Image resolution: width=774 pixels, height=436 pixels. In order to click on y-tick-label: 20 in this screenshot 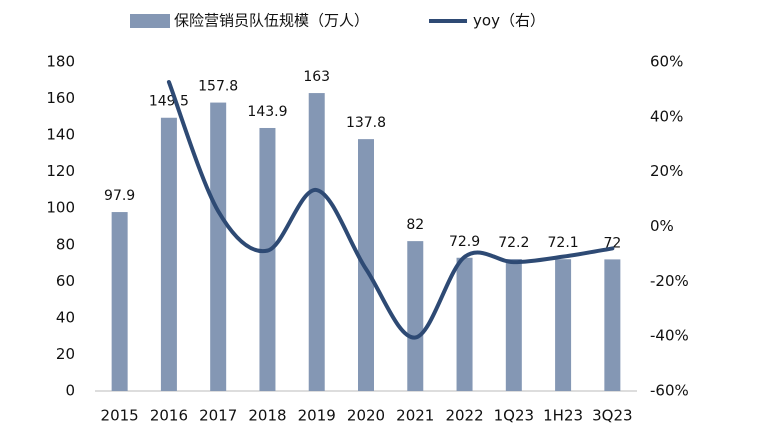, I will do `click(65, 354)`.